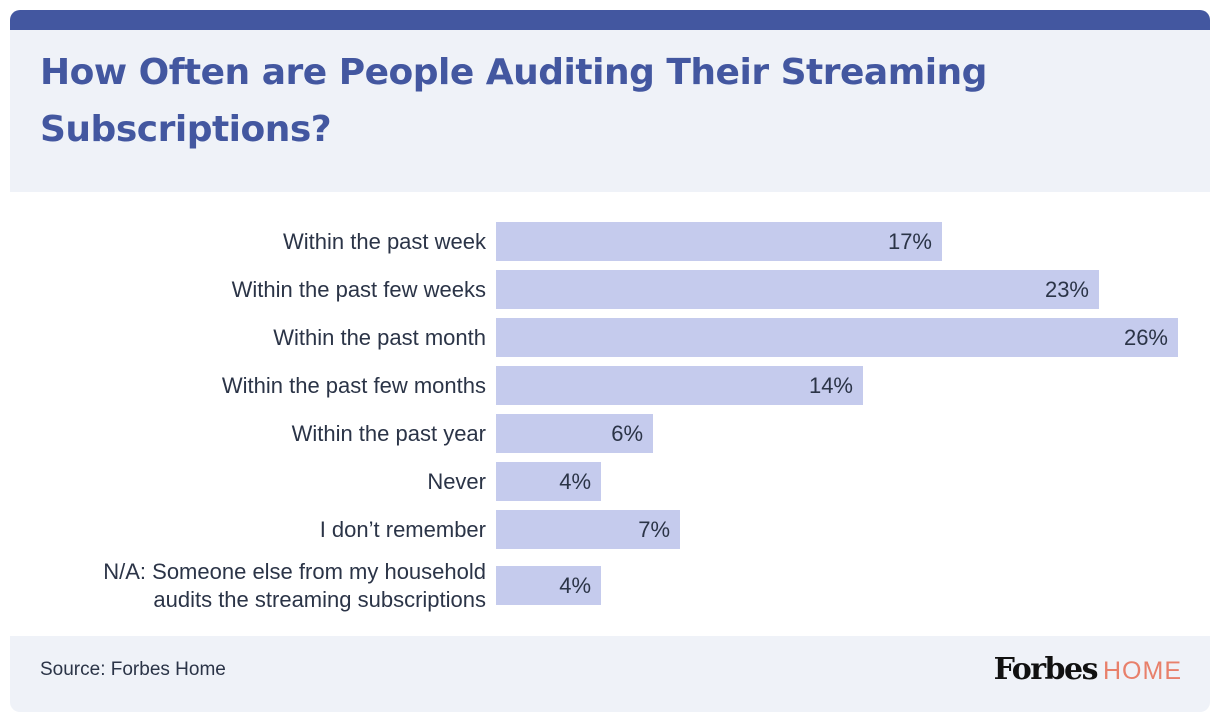 Image resolution: width=1220 pixels, height=722 pixels. I want to click on forbes-home-logo: Forbes HOME, so click(1088, 669).